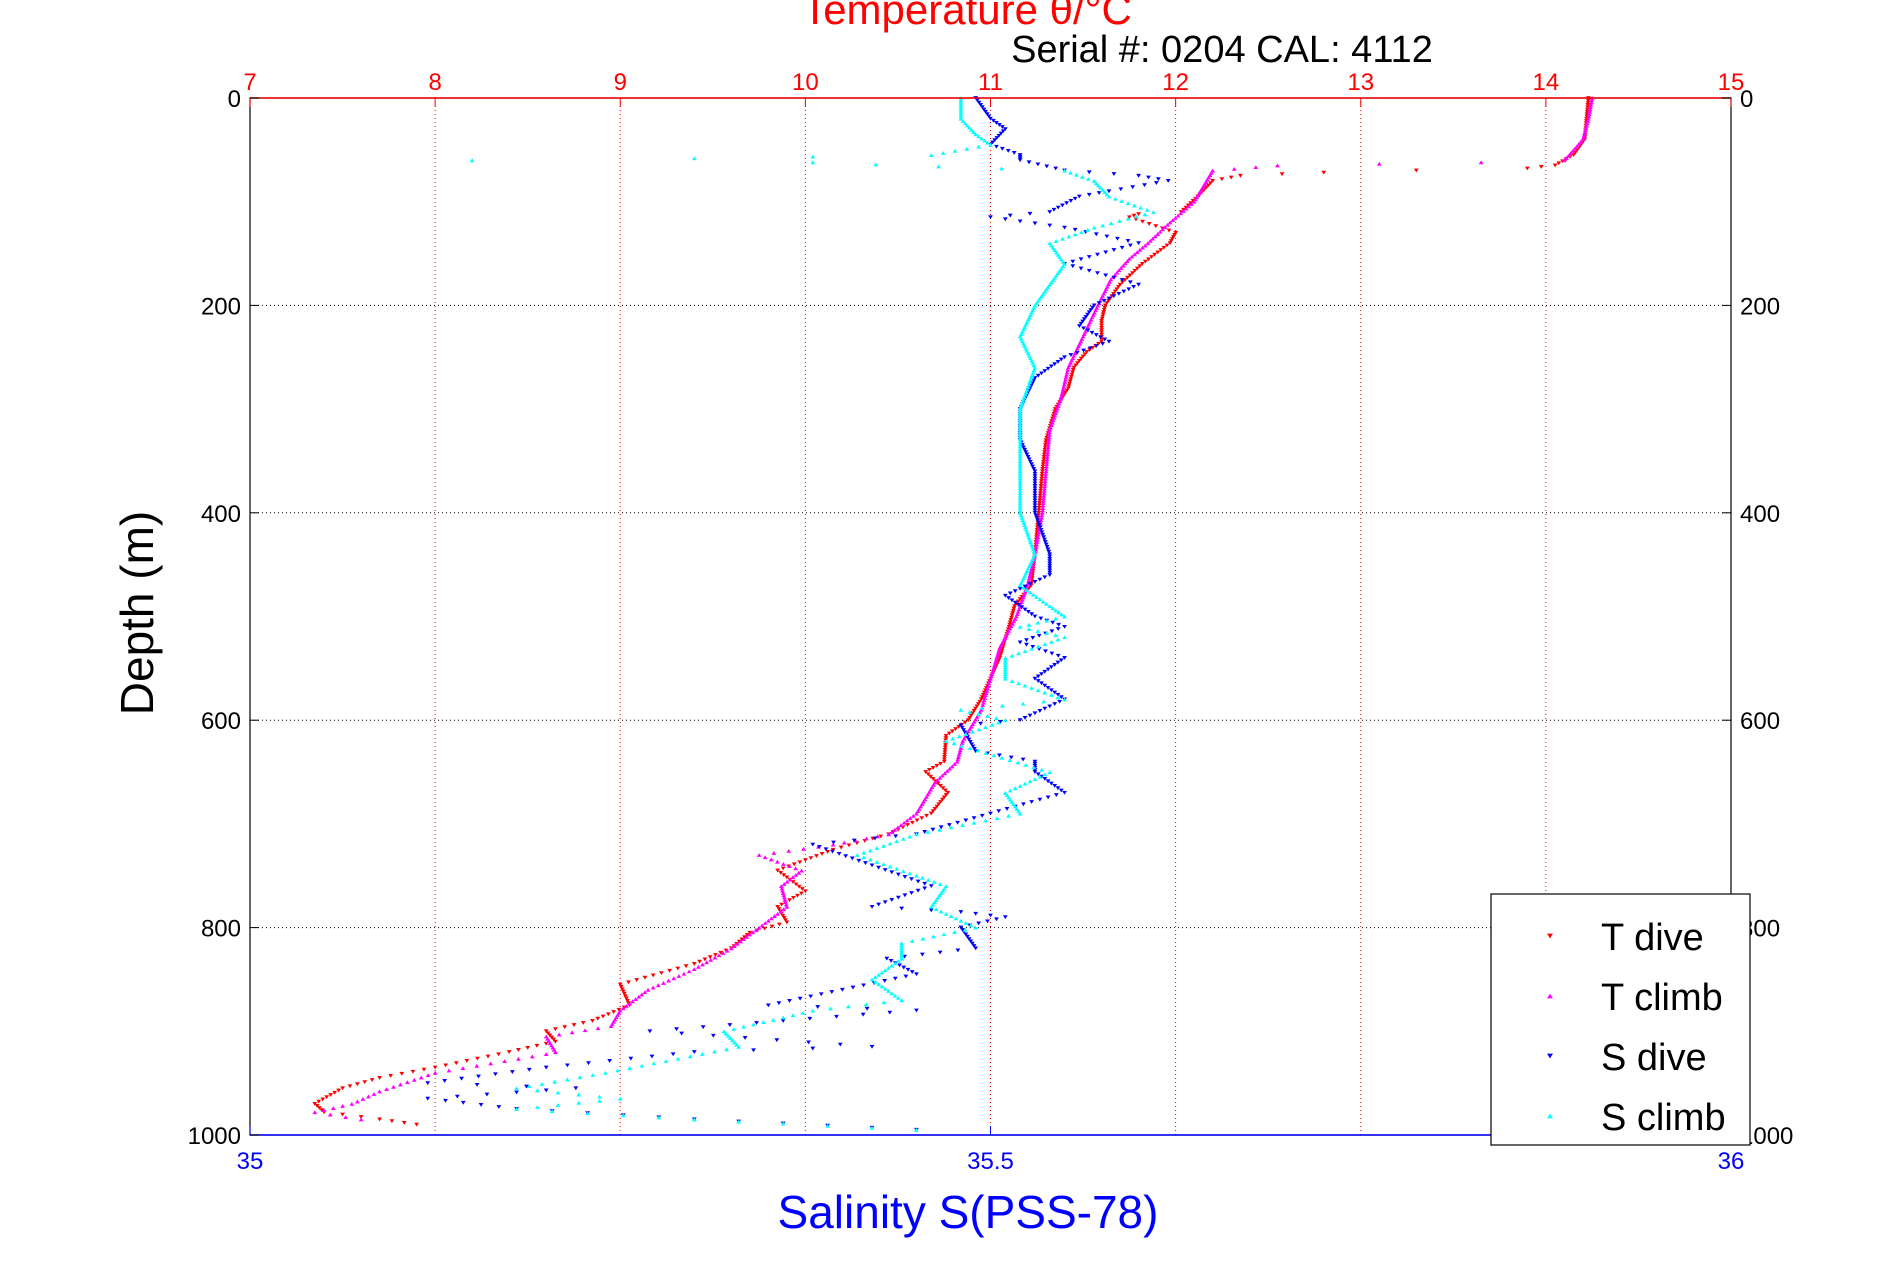  Describe the element at coordinates (1627, 1058) in the screenshot. I see `legend-item: S dive` at that location.